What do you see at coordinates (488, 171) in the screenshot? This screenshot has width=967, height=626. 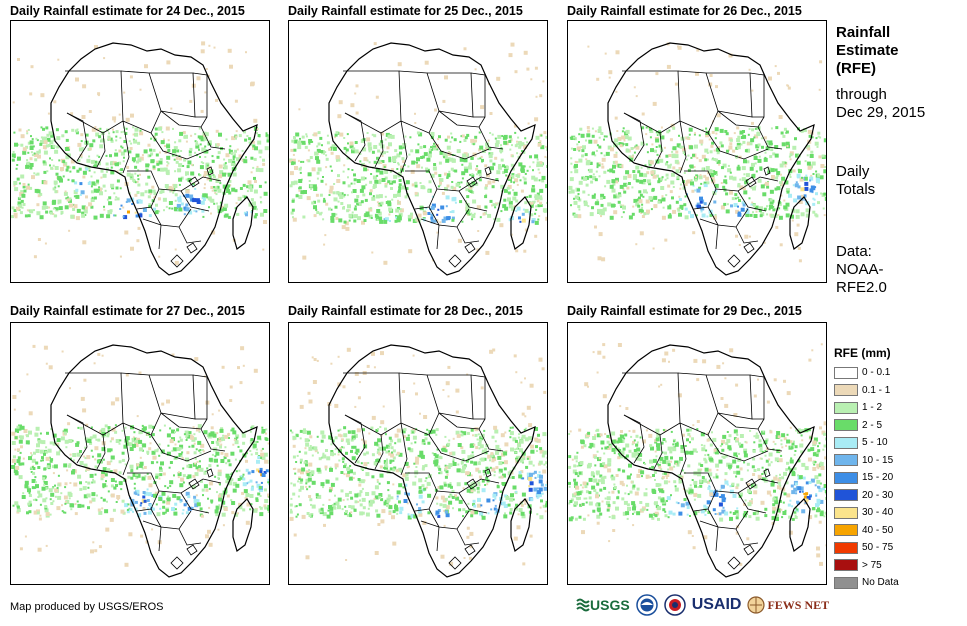 I see `lake-outline` at bounding box center [488, 171].